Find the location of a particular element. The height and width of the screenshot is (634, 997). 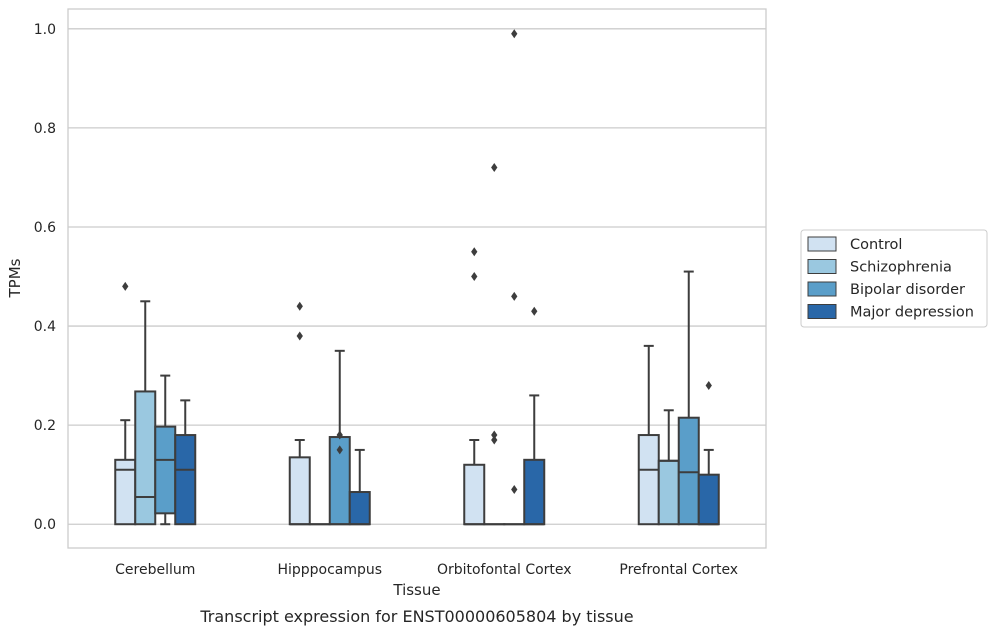

x-tick-label: Orbitofontal Cortex is located at coordinates (504, 570).